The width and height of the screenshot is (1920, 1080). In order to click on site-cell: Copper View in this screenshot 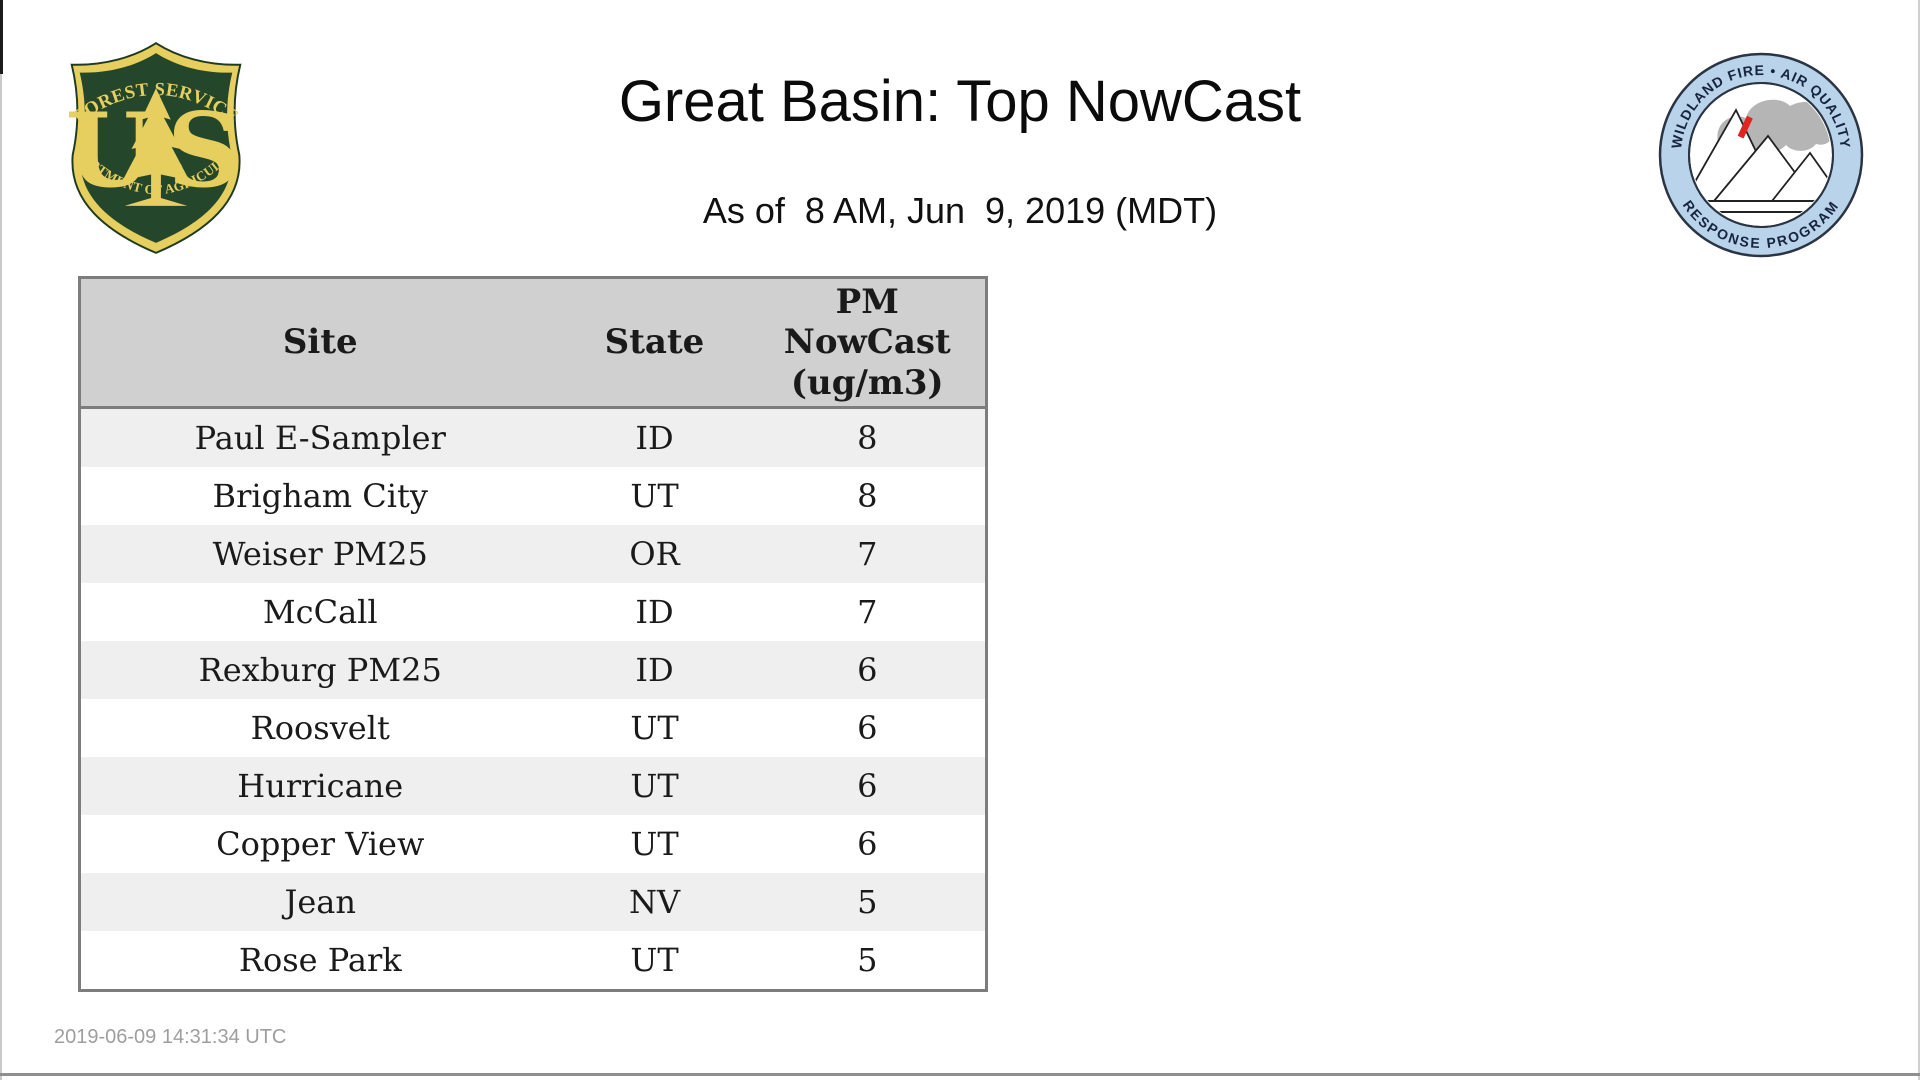, I will do `click(320, 844)`.